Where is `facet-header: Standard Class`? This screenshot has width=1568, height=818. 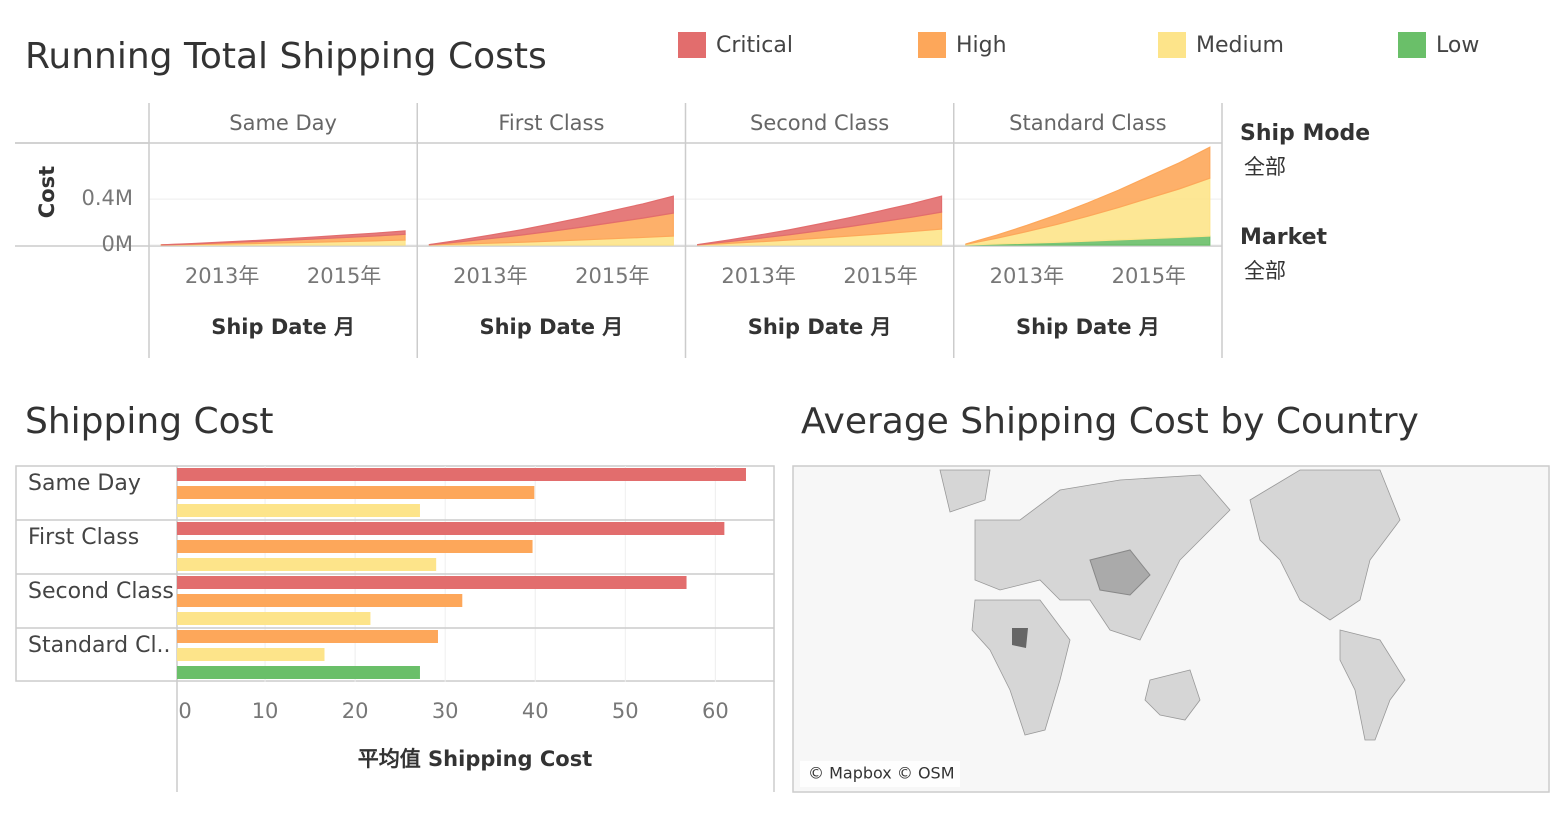 facet-header: Standard Class is located at coordinates (1087, 123).